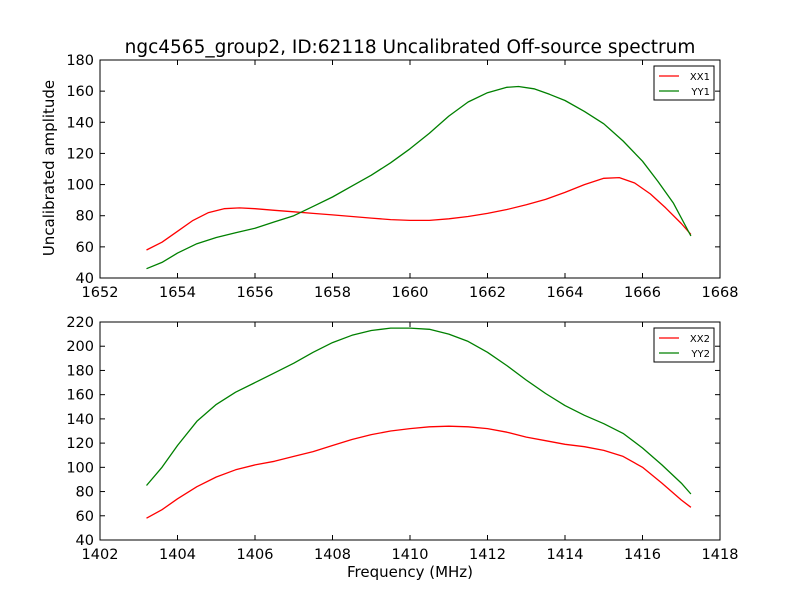  What do you see at coordinates (177, 293) in the screenshot?
I see `top-x-tick-label: 1654` at bounding box center [177, 293].